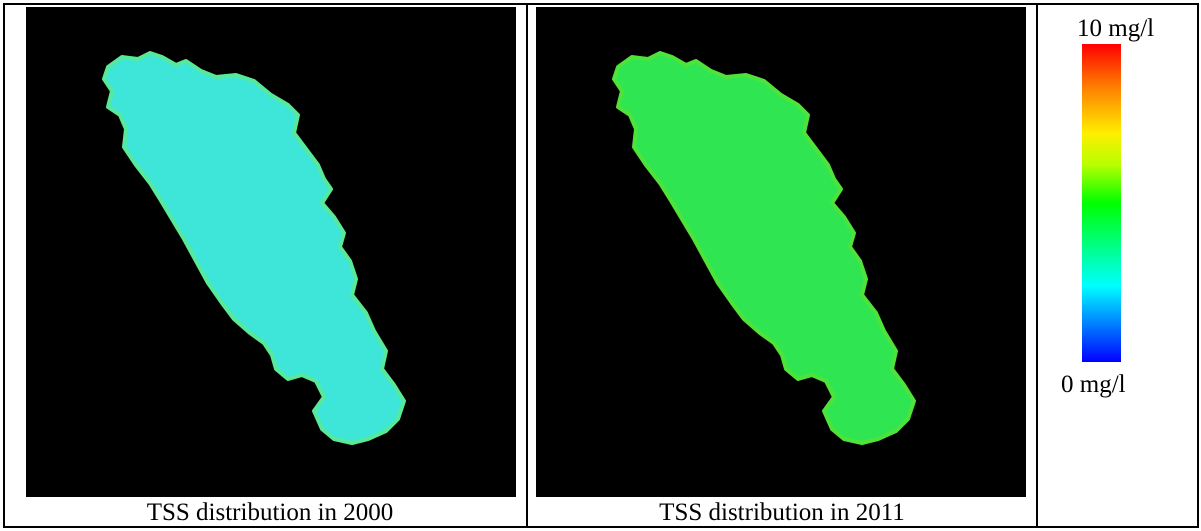 This screenshot has width=1201, height=531. I want to click on caption-2011: TSS distribution in 2011, so click(782, 512).